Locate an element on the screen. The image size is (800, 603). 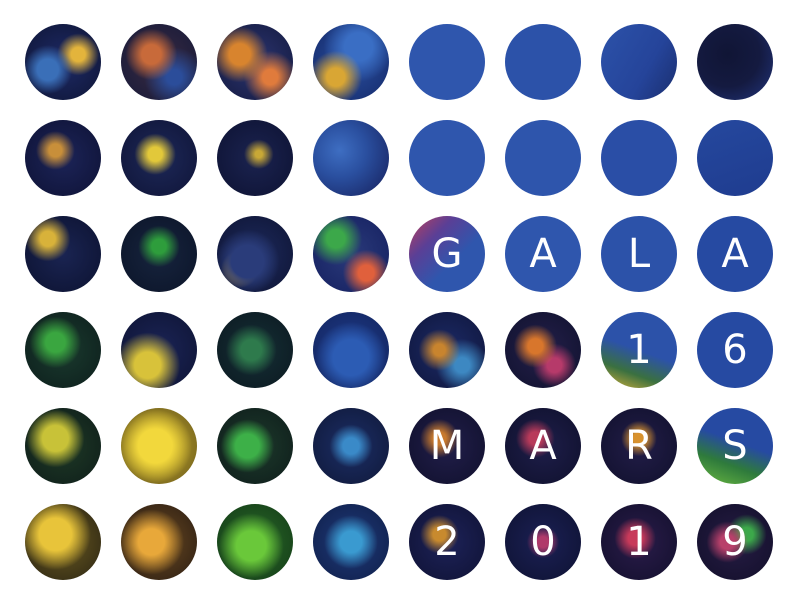
navy-circle is located at coordinates (735, 62).